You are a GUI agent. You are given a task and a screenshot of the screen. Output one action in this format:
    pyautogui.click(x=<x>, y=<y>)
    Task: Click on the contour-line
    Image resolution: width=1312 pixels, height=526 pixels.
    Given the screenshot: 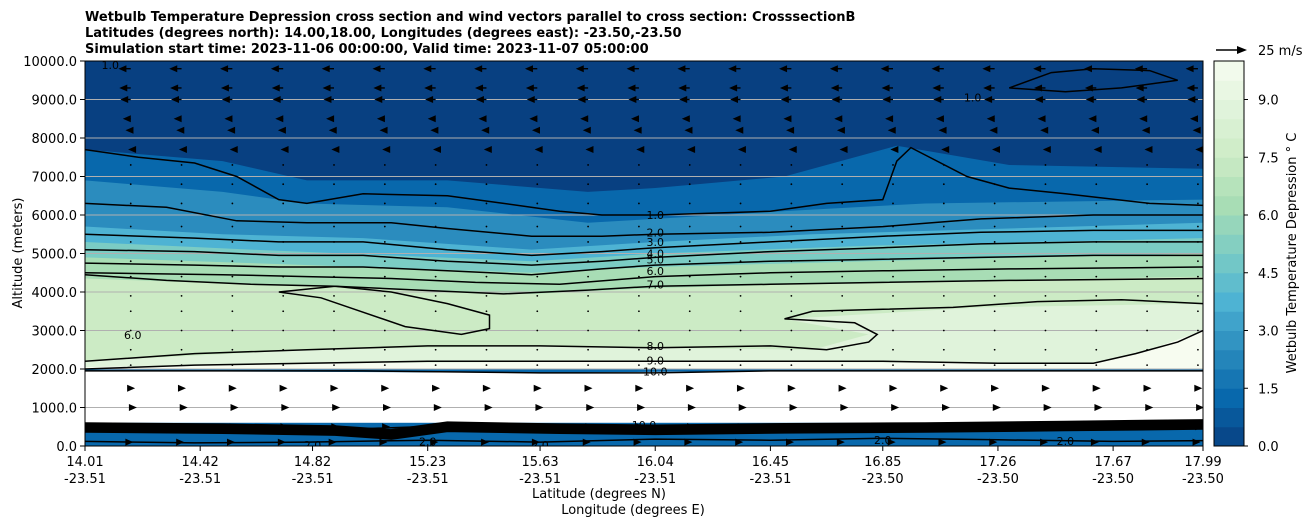 What is the action you would take?
    pyautogui.click(x=1093, y=80)
    